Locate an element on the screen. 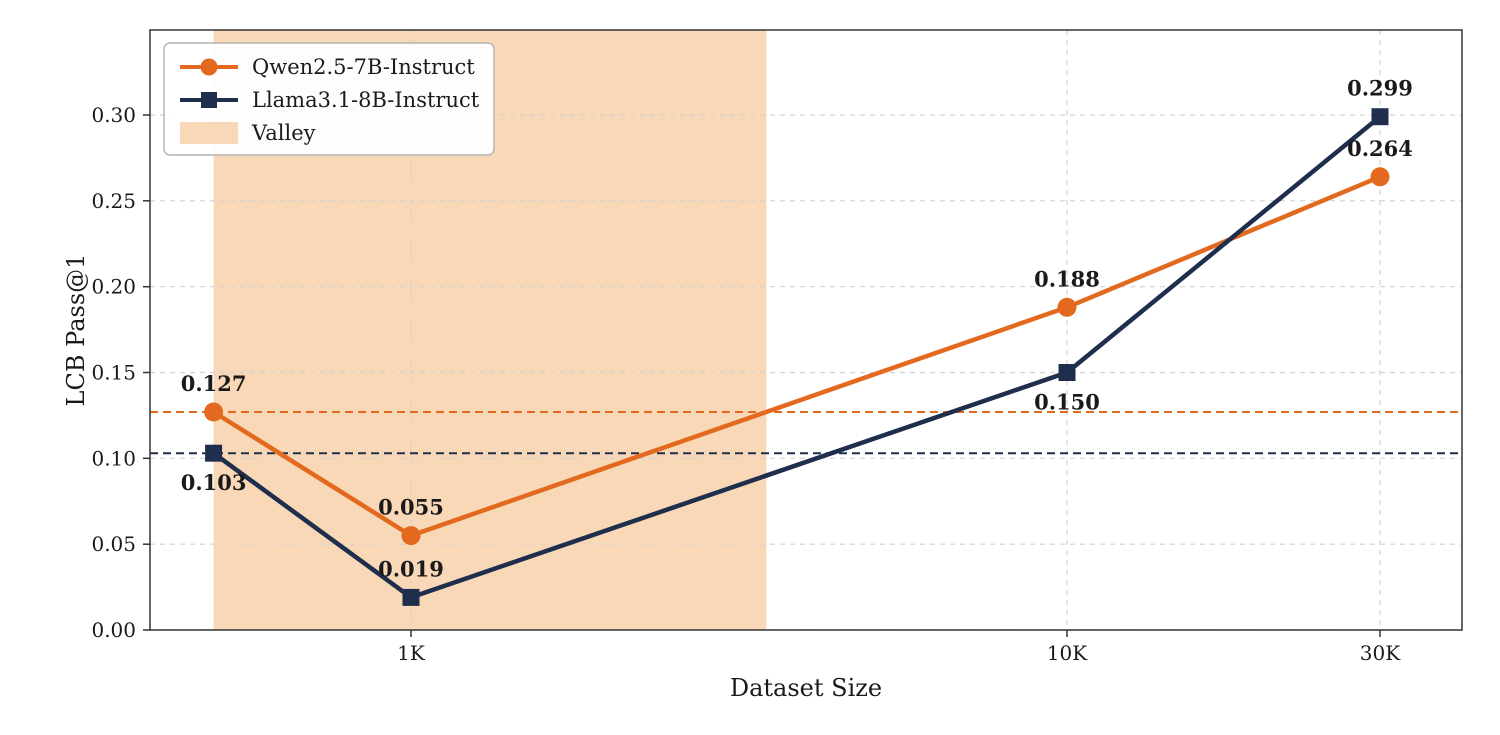 This screenshot has width=1500, height=735. data-point-label: 0.188 is located at coordinates (1067, 278).